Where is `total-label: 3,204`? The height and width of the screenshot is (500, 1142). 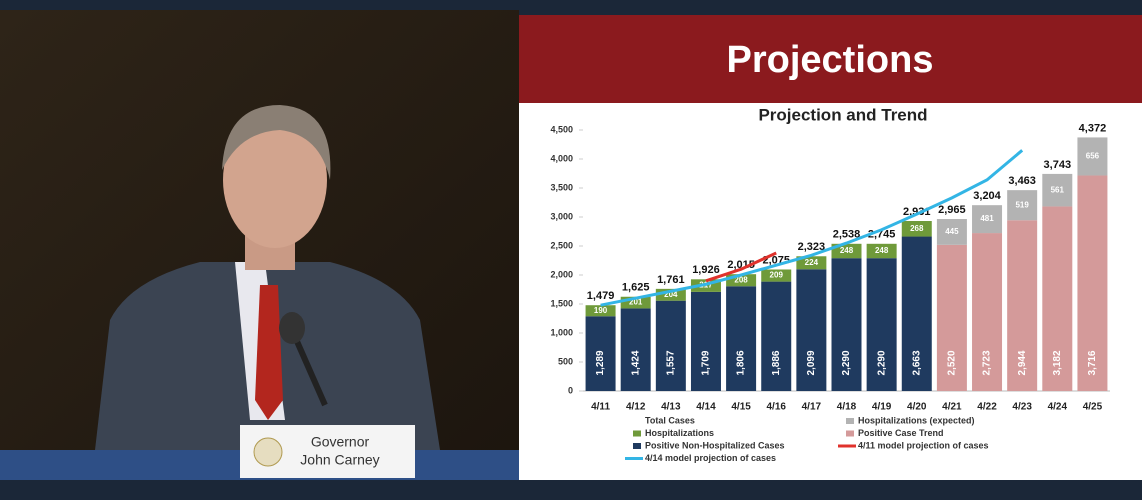 total-label: 3,204 is located at coordinates (987, 196).